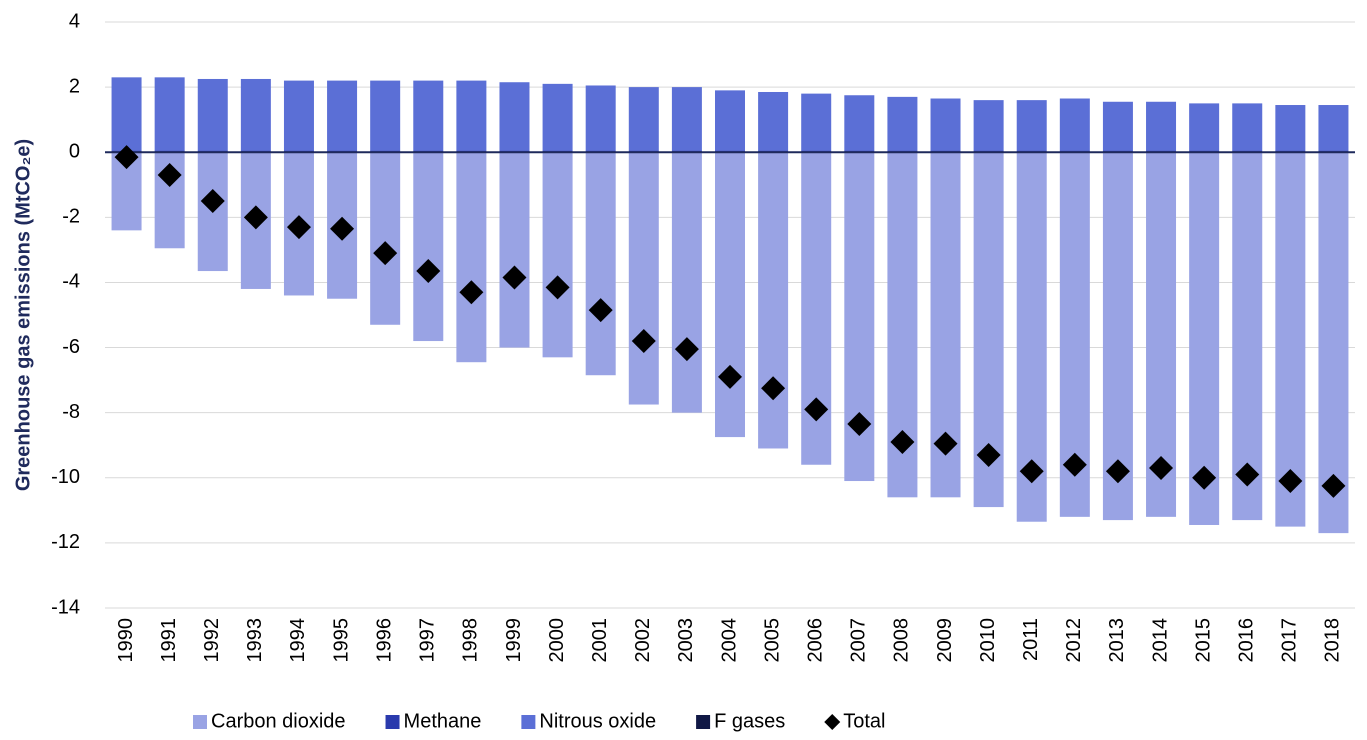  Describe the element at coordinates (169, 640) in the screenshot. I see `x-tick-label: 1991` at that location.